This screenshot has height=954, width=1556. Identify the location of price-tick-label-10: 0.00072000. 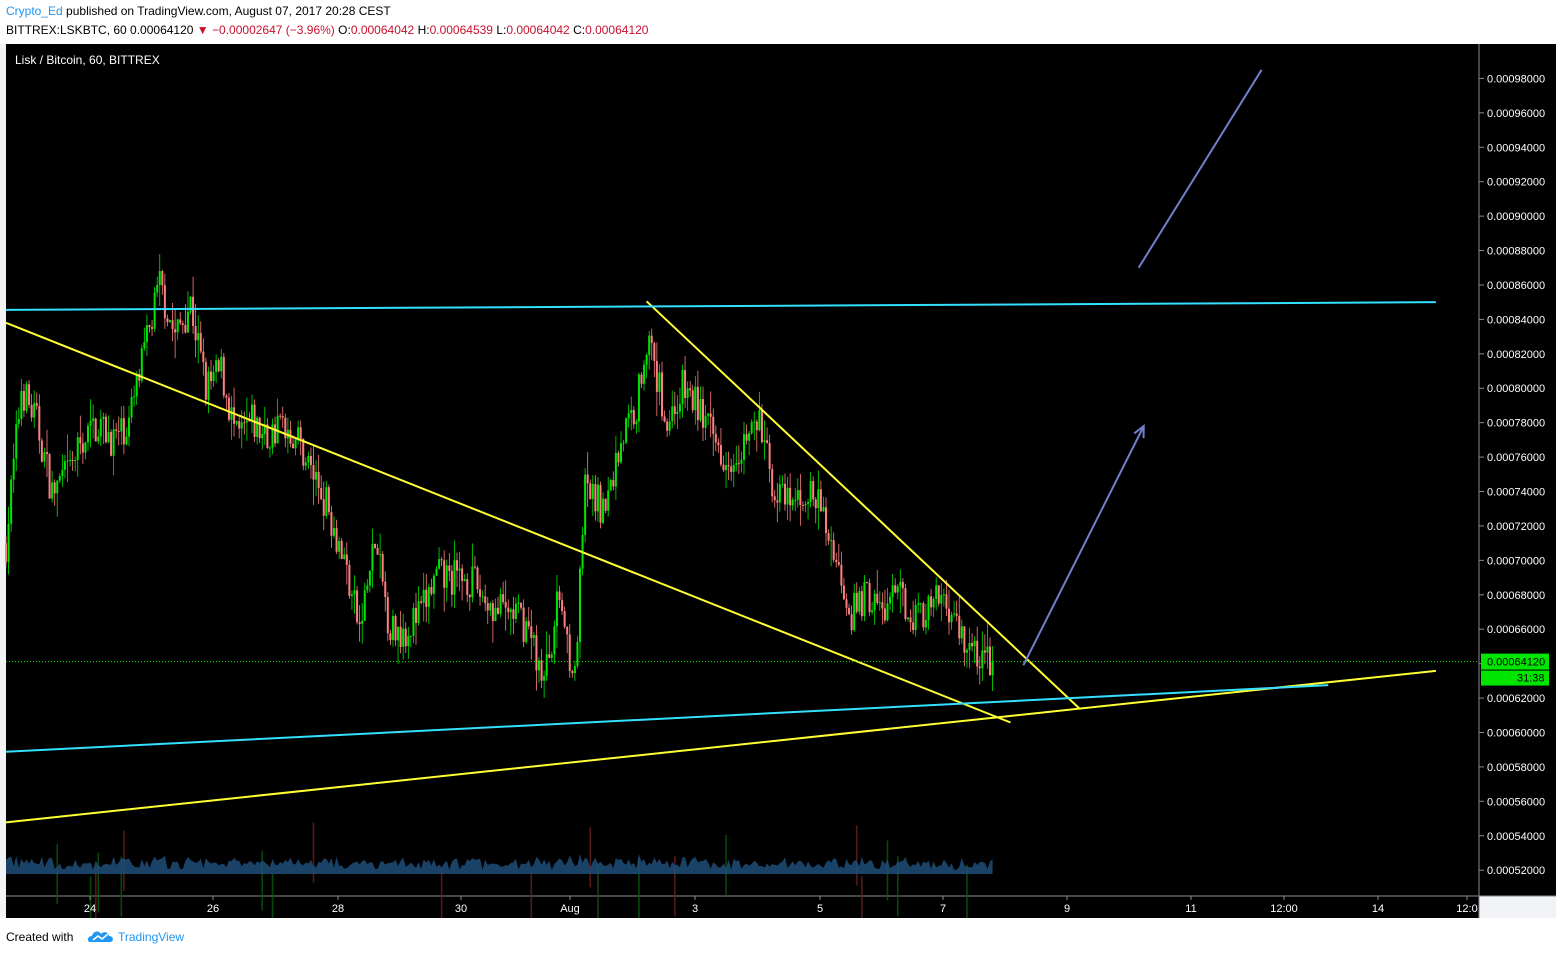
(1516, 527).